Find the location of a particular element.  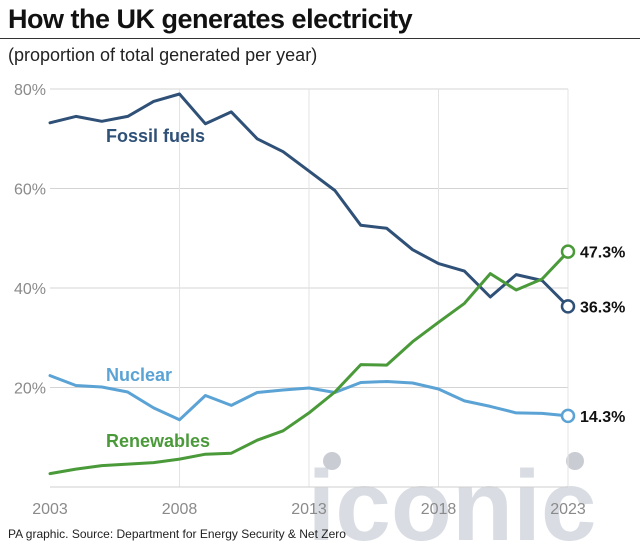

x-tick-label: 2023 is located at coordinates (568, 509).